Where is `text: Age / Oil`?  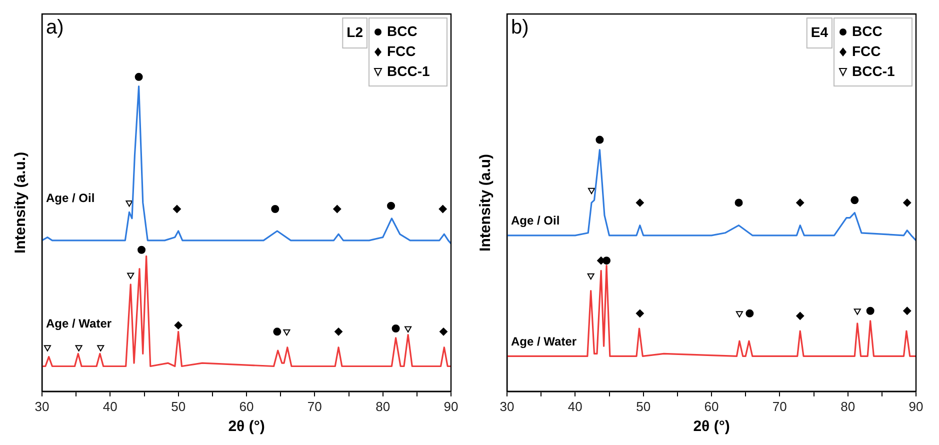
text: Age / Oil is located at coordinates (70, 197).